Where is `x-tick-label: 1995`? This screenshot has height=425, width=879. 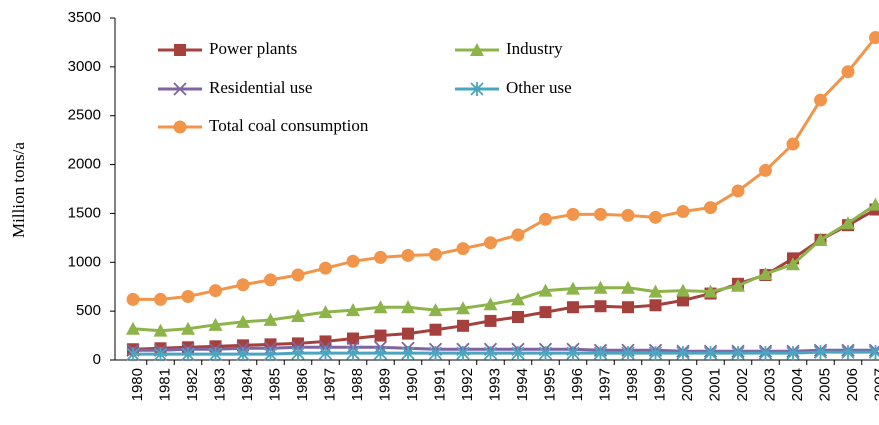 x-tick-label: 1995 is located at coordinates (549, 384).